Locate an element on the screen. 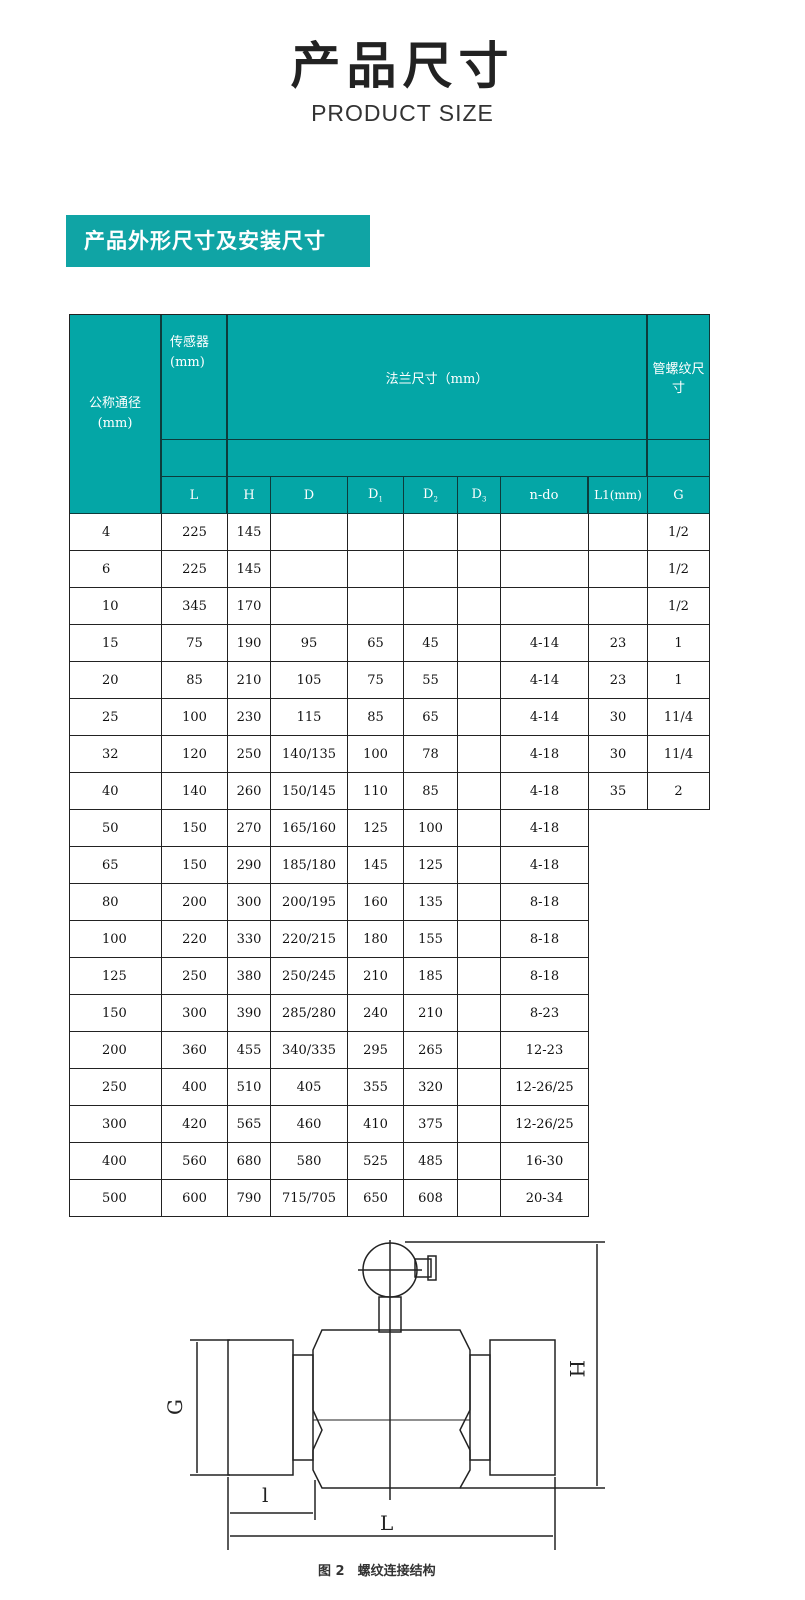  table-cell: 140 is located at coordinates (195, 791).